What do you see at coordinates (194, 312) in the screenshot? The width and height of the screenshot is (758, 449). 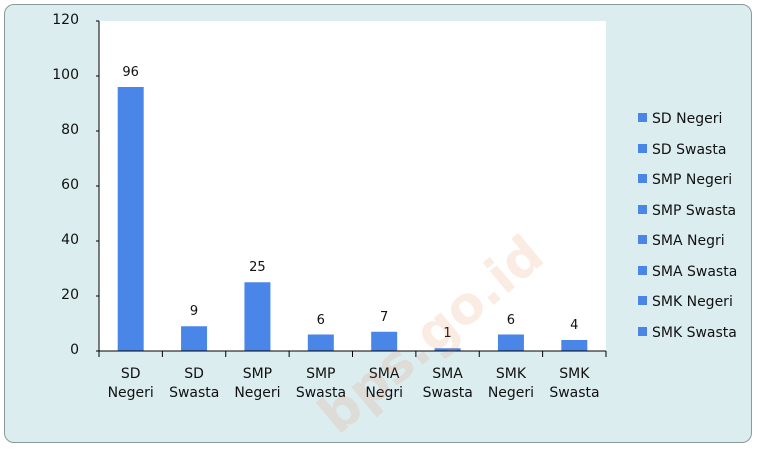 I see `value-label: 9` at bounding box center [194, 312].